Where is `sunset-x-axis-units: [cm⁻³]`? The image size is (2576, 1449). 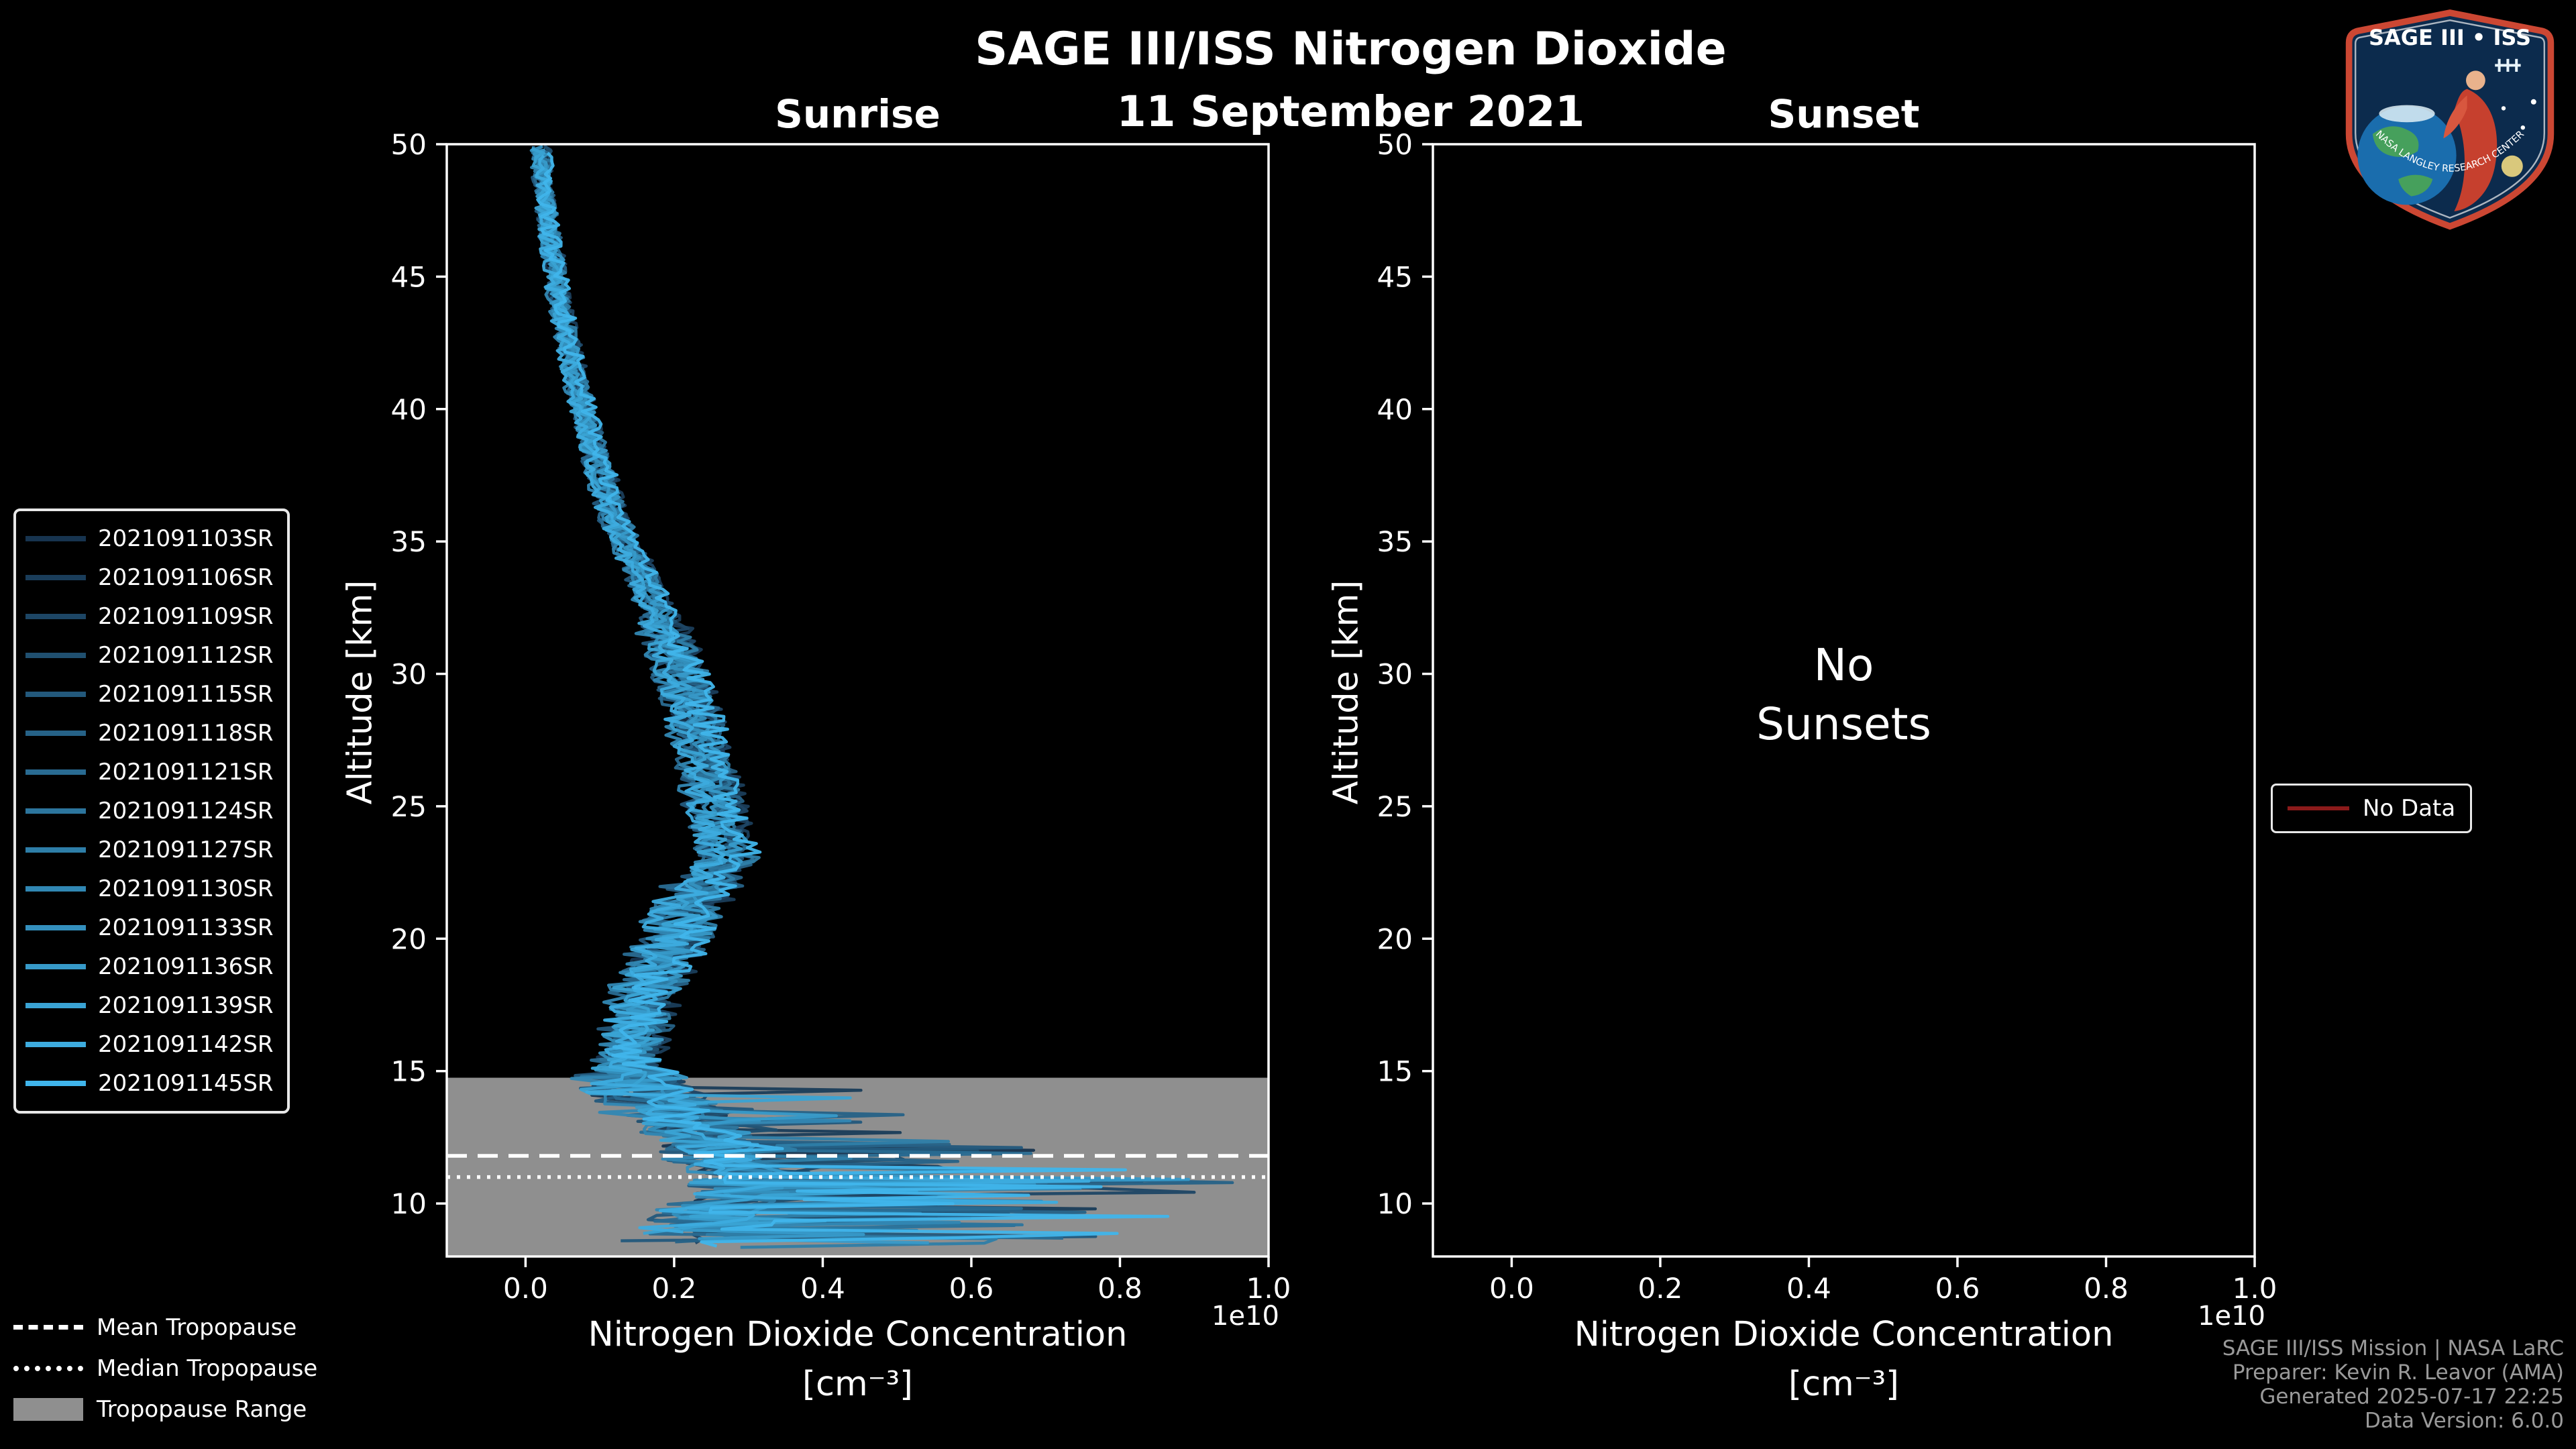
sunset-x-axis-units: [cm⁻³] is located at coordinates (1843, 1384).